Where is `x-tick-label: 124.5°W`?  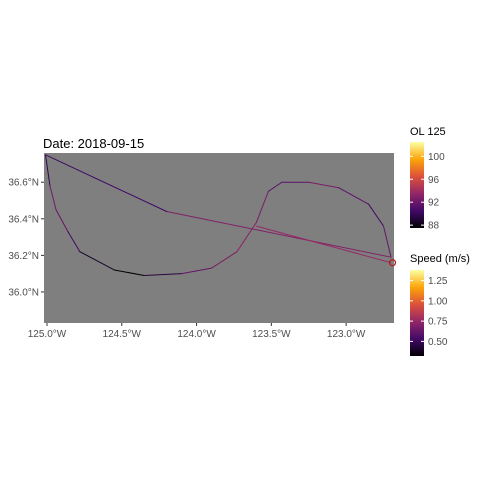 x-tick-label: 124.5°W is located at coordinates (122, 334).